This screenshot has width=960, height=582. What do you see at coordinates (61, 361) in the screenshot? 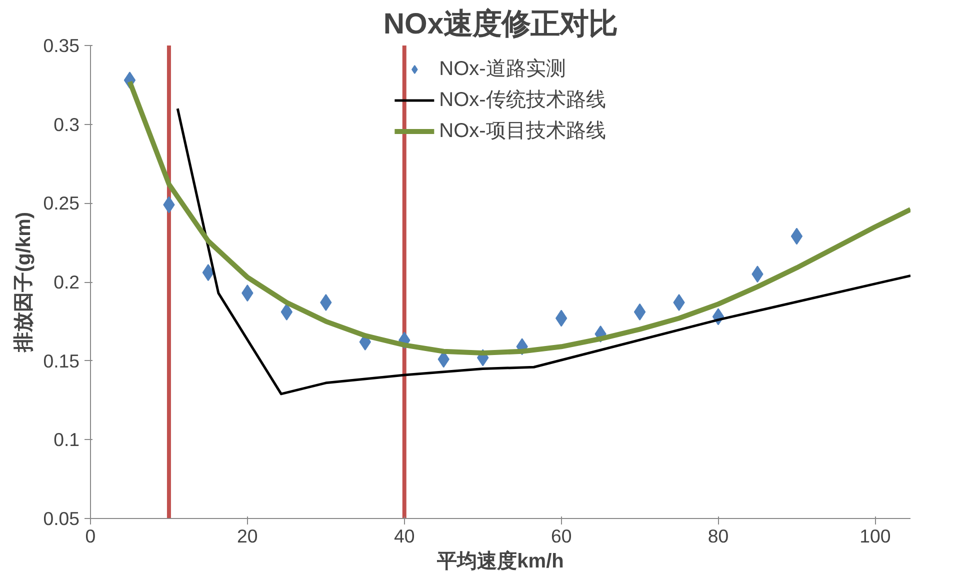
I see `y-tick-label: 0.15` at bounding box center [61, 361].